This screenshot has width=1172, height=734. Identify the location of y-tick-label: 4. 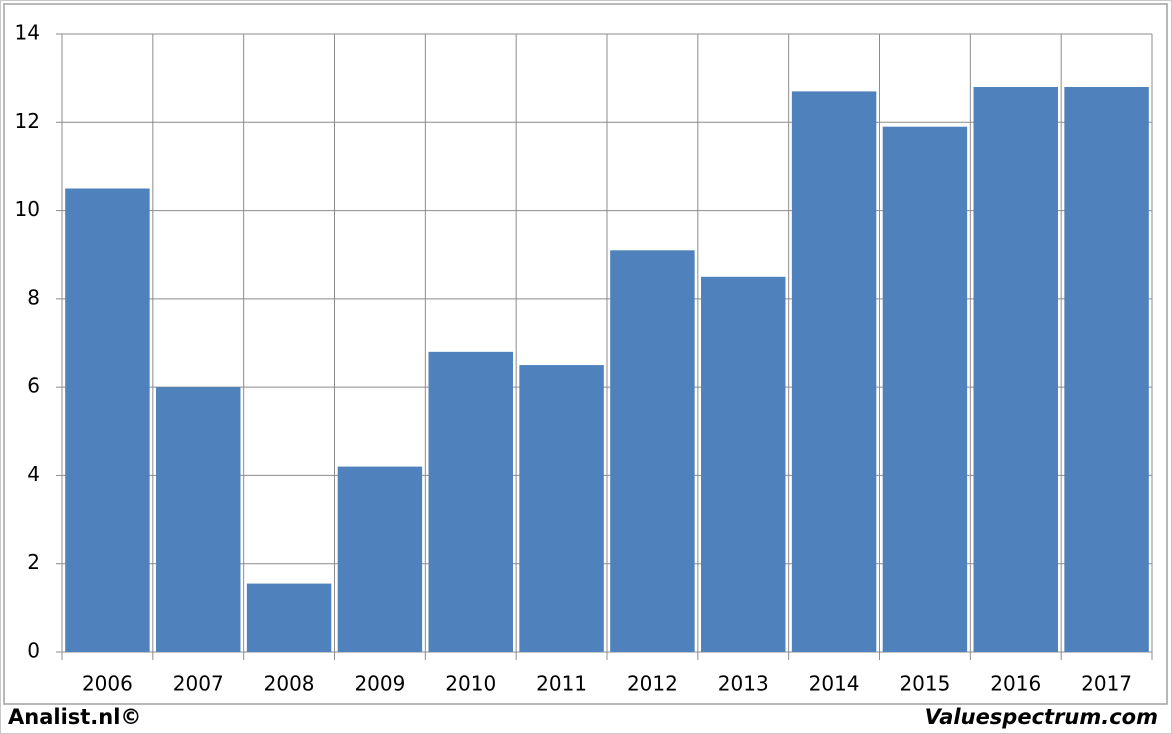
(33, 474).